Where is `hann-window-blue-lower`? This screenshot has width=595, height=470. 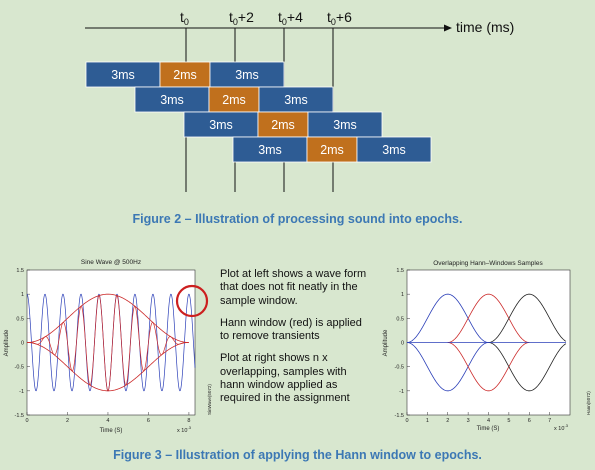 hann-window-blue-lower is located at coordinates (447, 367).